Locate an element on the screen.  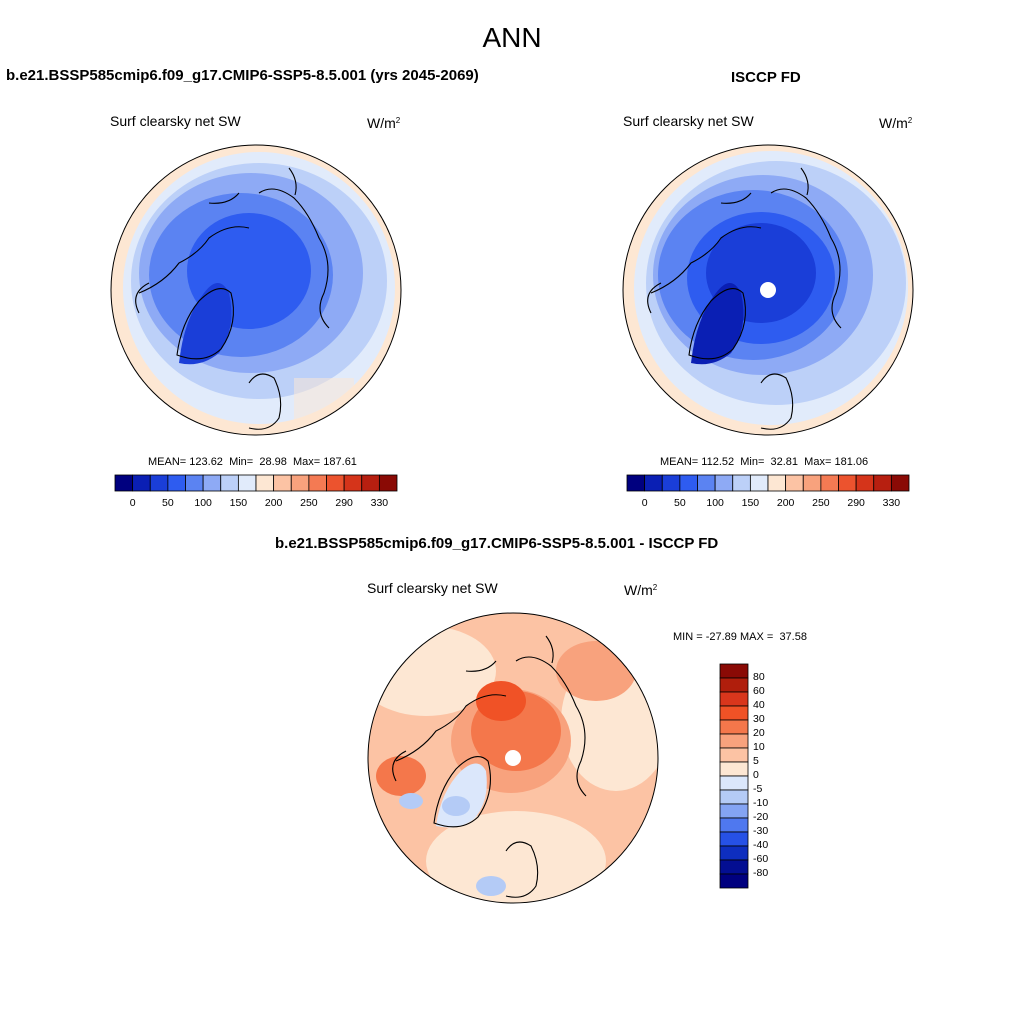
diff-units-label: W/m2 is located at coordinates (641, 590).